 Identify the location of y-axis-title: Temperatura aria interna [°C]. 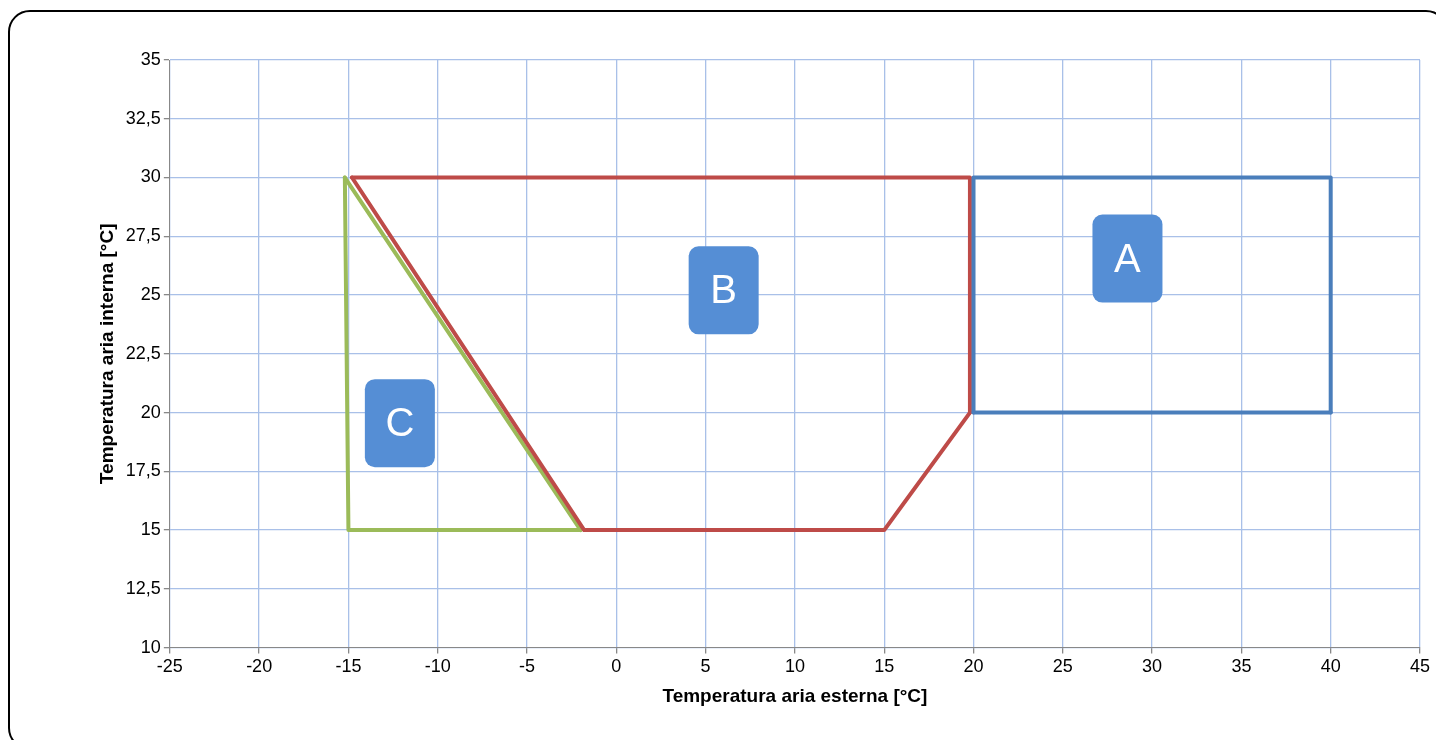
(106, 354).